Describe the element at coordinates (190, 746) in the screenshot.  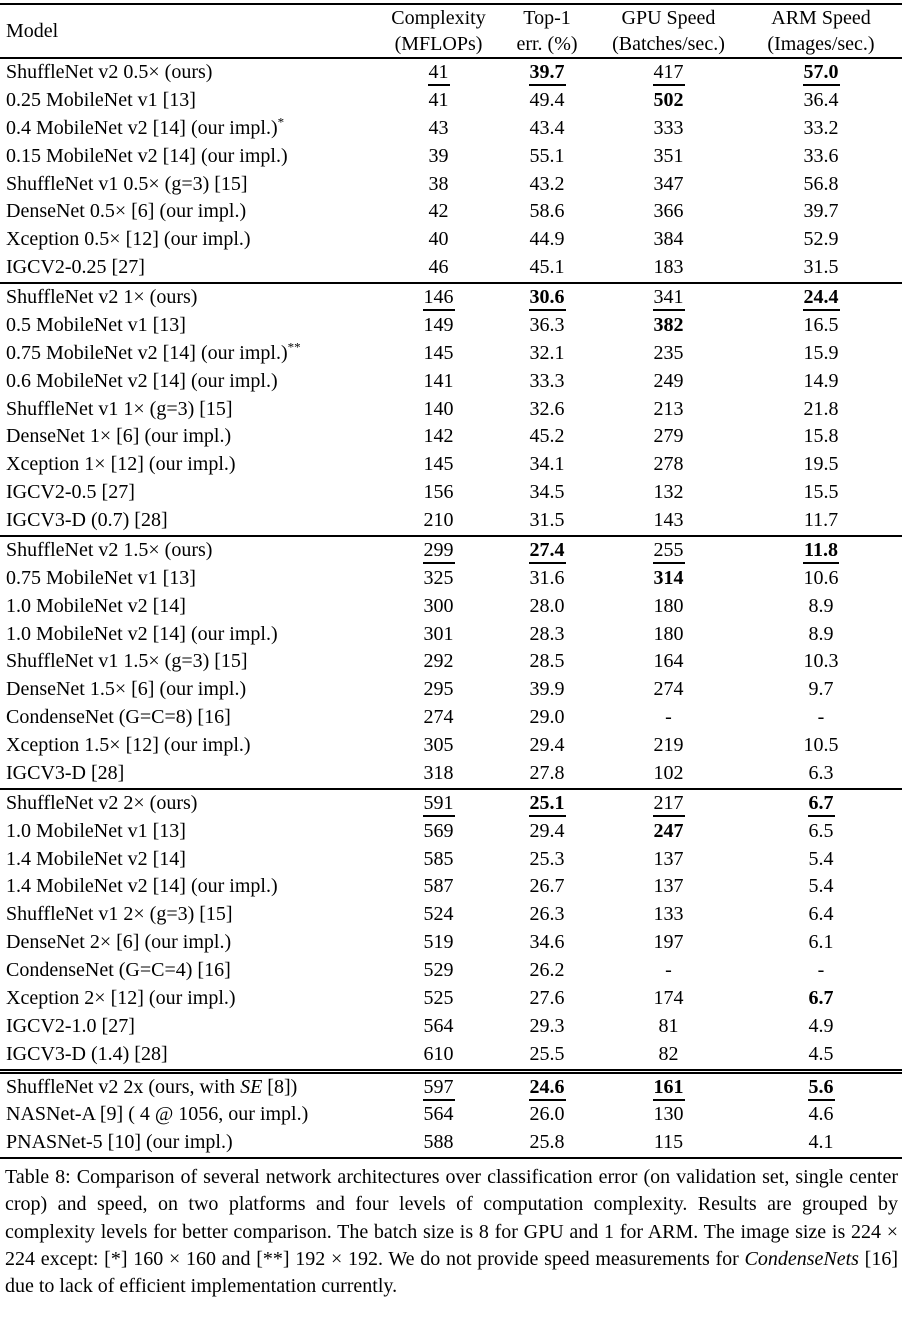
I see `model-cell: Xception 1.5× [12] (our impl.)` at that location.